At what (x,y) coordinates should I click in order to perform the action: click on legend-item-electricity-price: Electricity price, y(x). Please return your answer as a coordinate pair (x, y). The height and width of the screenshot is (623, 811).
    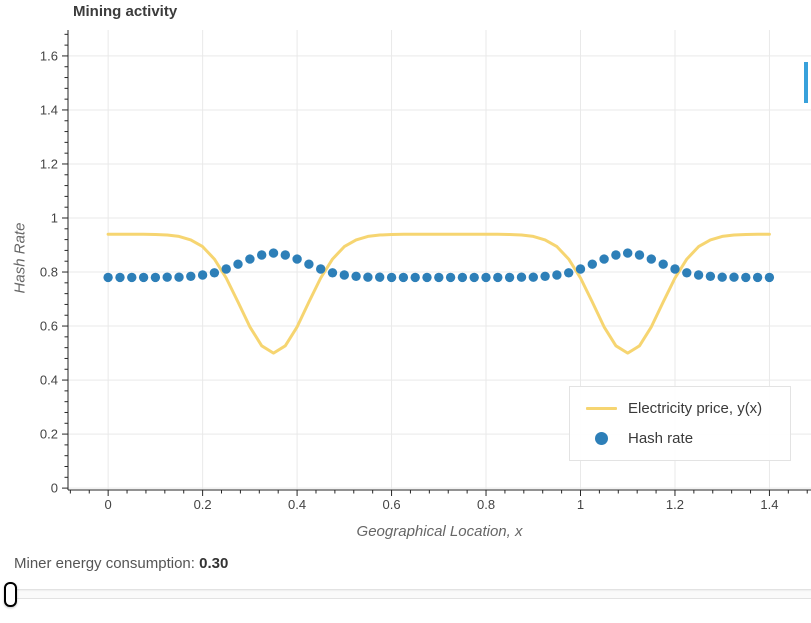
    Looking at the image, I should click on (687, 409).